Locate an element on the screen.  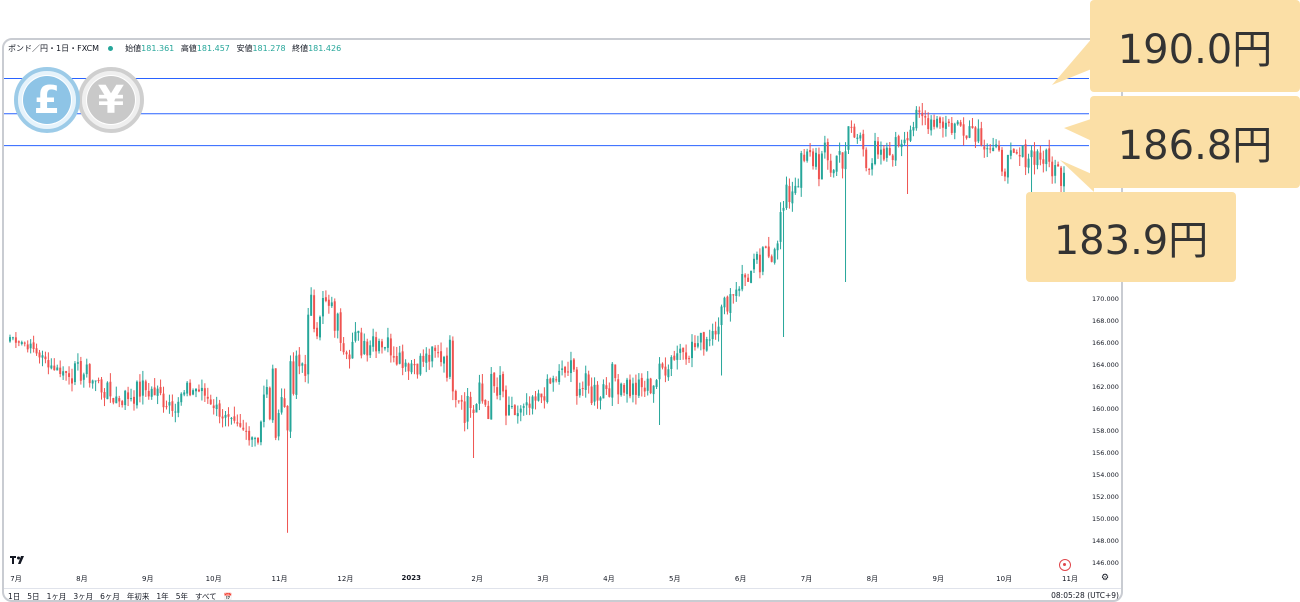
range-button: 3ヶ月 is located at coordinates (83, 596).